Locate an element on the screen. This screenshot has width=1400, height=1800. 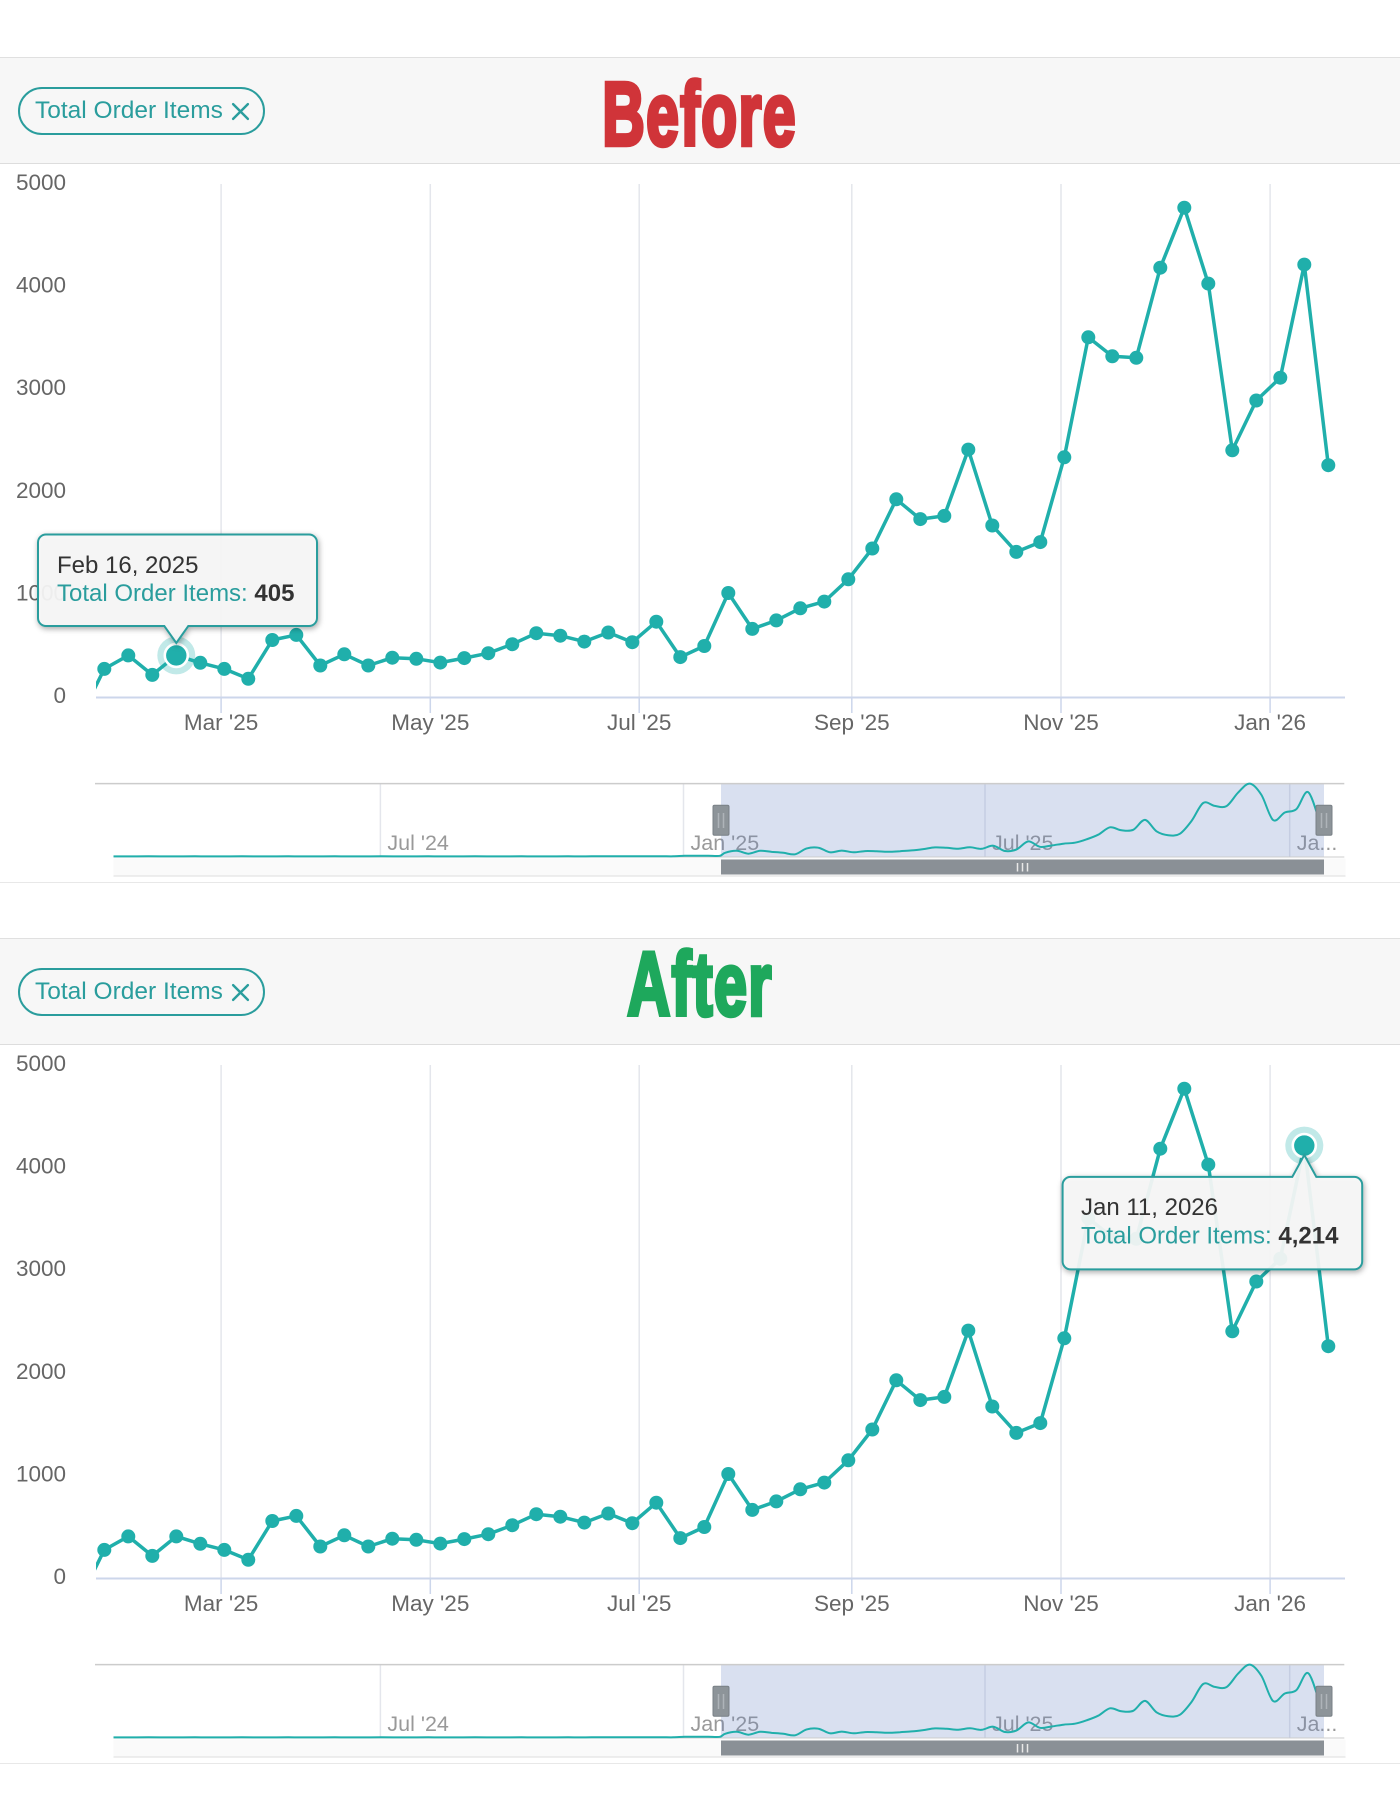
svg-text: Feb 16, 2025 is located at coordinates (127, 565).